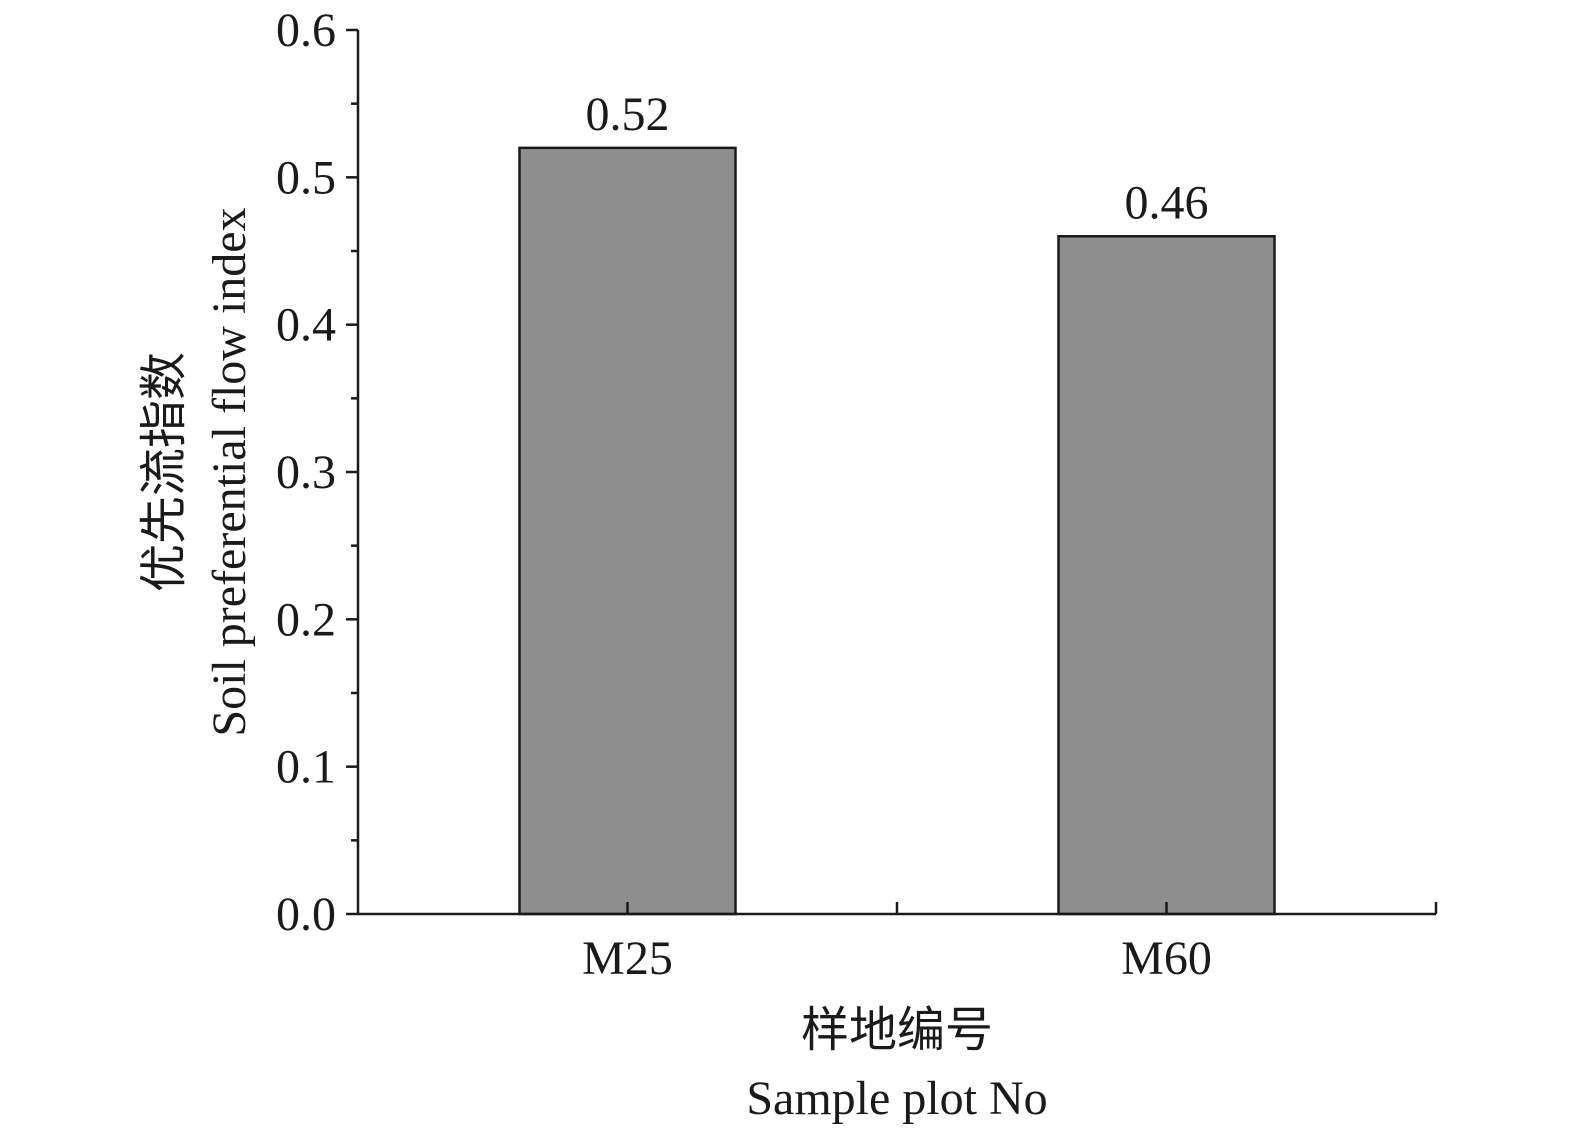 The height and width of the screenshot is (1141, 1575). What do you see at coordinates (164, 472) in the screenshot?
I see `y-axis-title: 优先流指数` at bounding box center [164, 472].